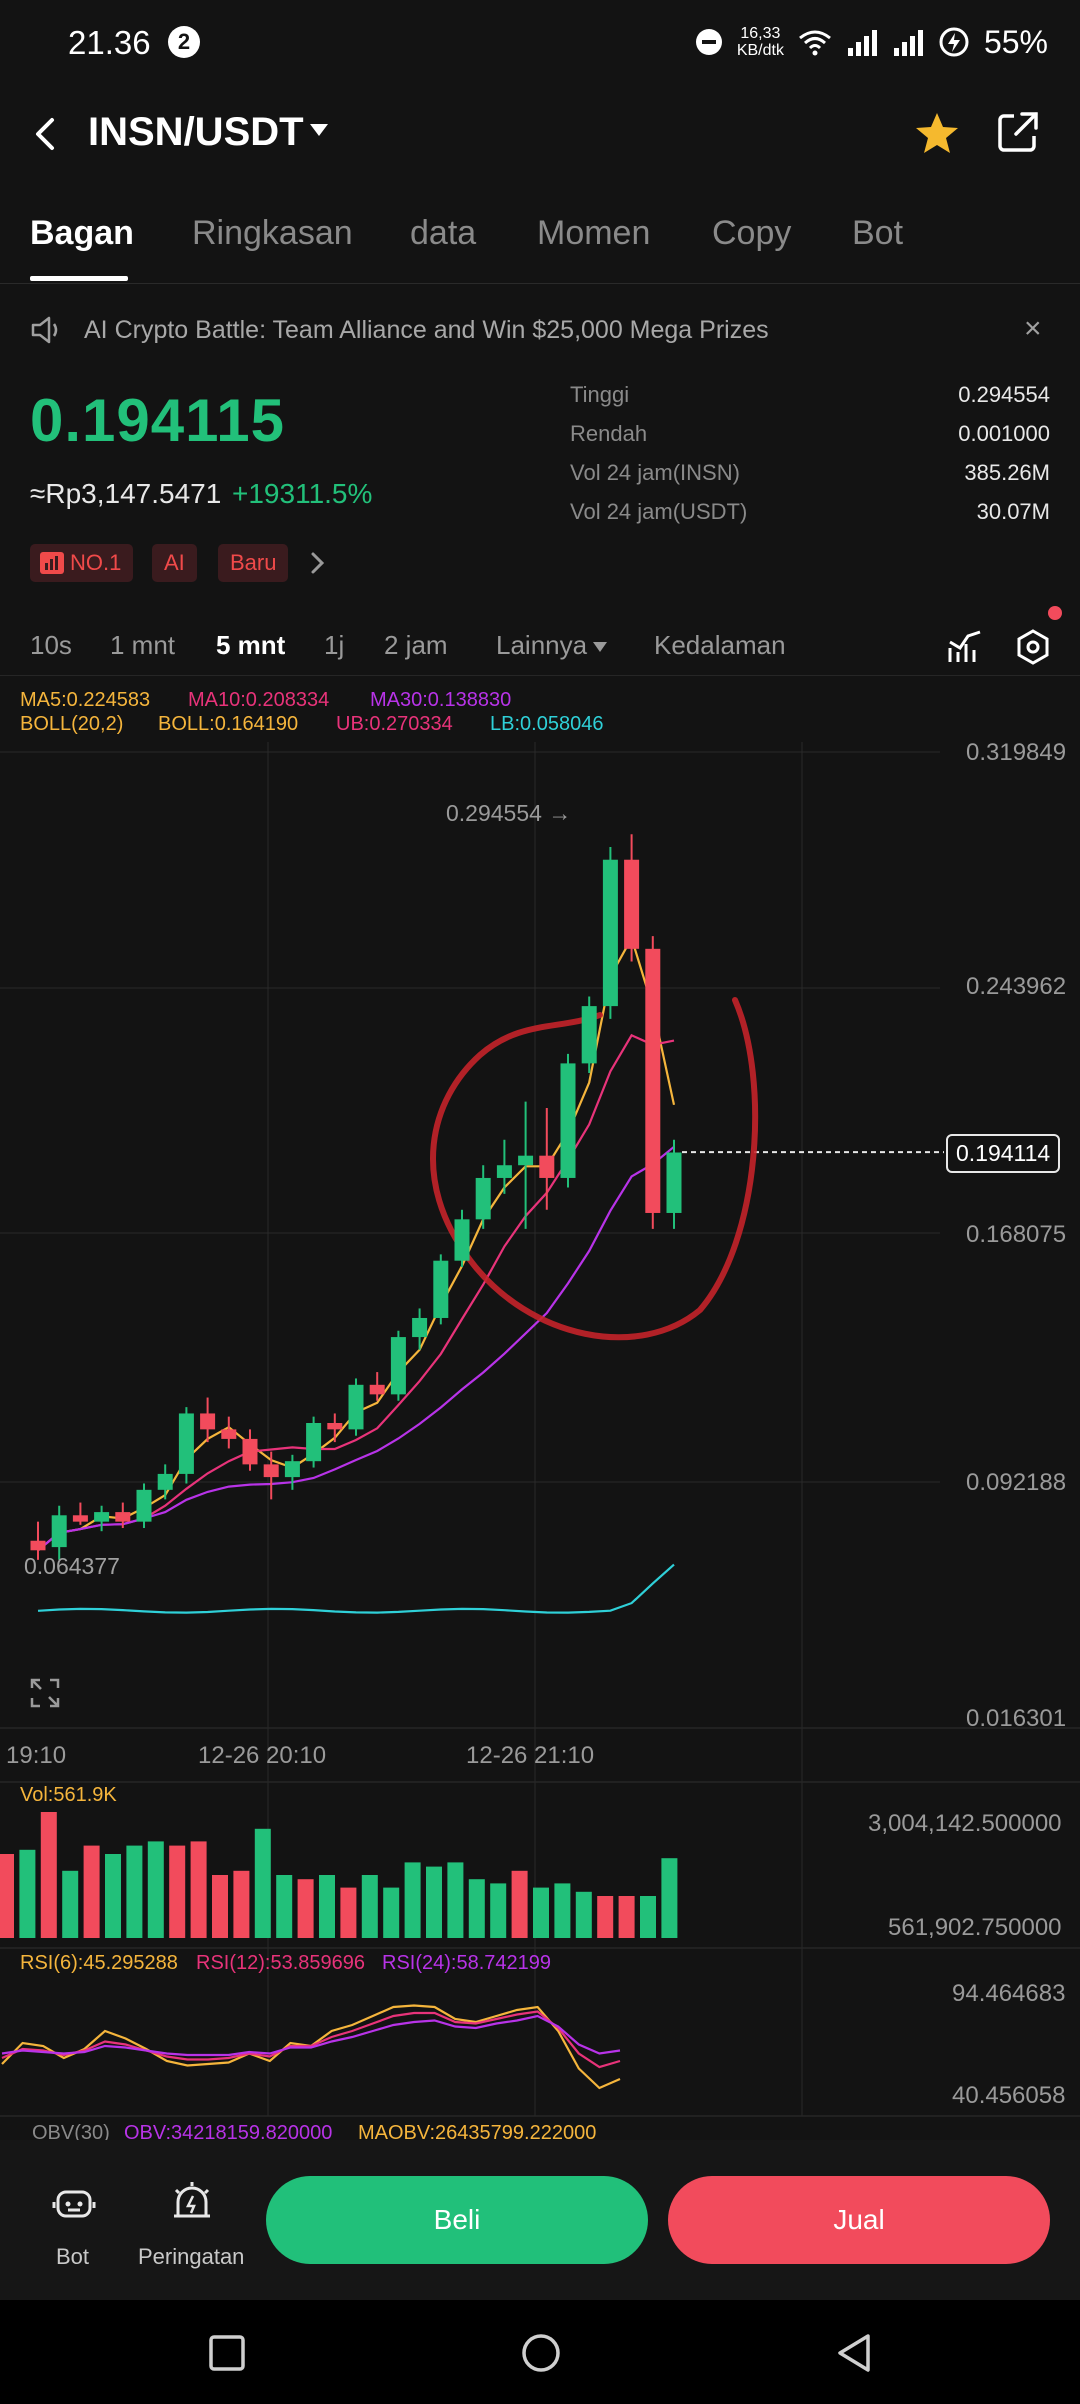 This screenshot has width=1080, height=2404. I want to click on main-tabs: Bagan Ringkasan data Momen Copy Bot, so click(540, 247).